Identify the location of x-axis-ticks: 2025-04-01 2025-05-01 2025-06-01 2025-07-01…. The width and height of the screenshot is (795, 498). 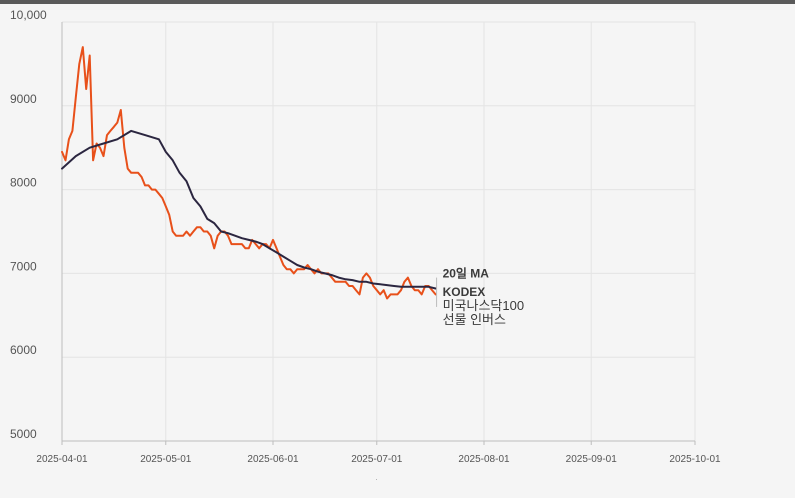
(378, 459).